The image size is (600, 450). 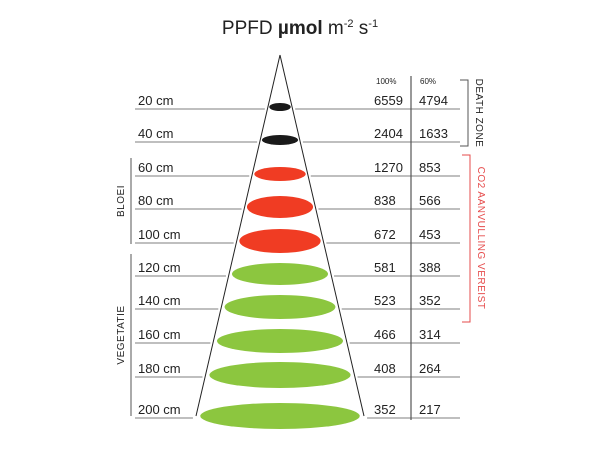 I want to click on death-zone-label: DEATH ZONE, so click(x=478, y=113).